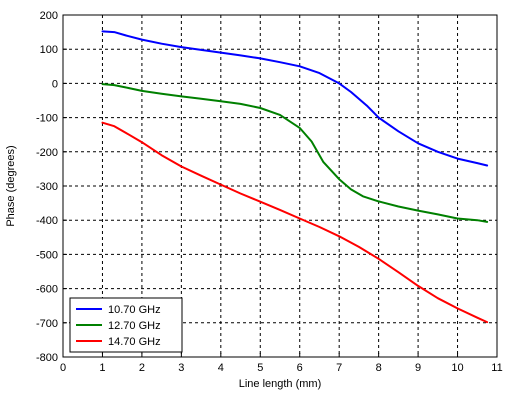  Describe the element at coordinates (300, 368) in the screenshot. I see `x-tick-label: 6` at that location.